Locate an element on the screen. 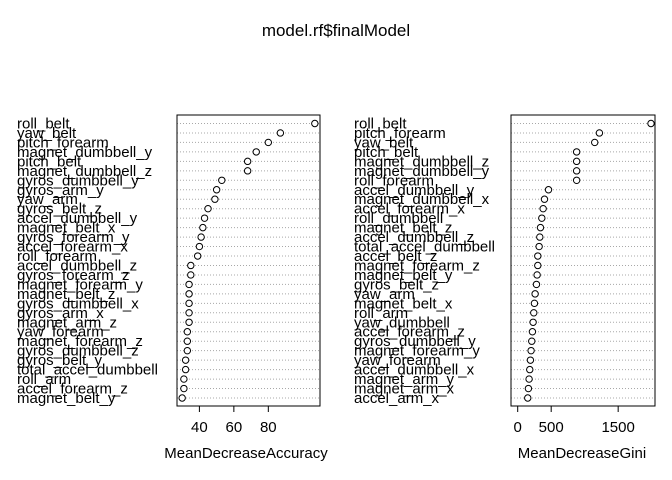 The width and height of the screenshot is (672, 480). variable-label-accuracy-20: gyros_arm_x is located at coordinates (60, 313).